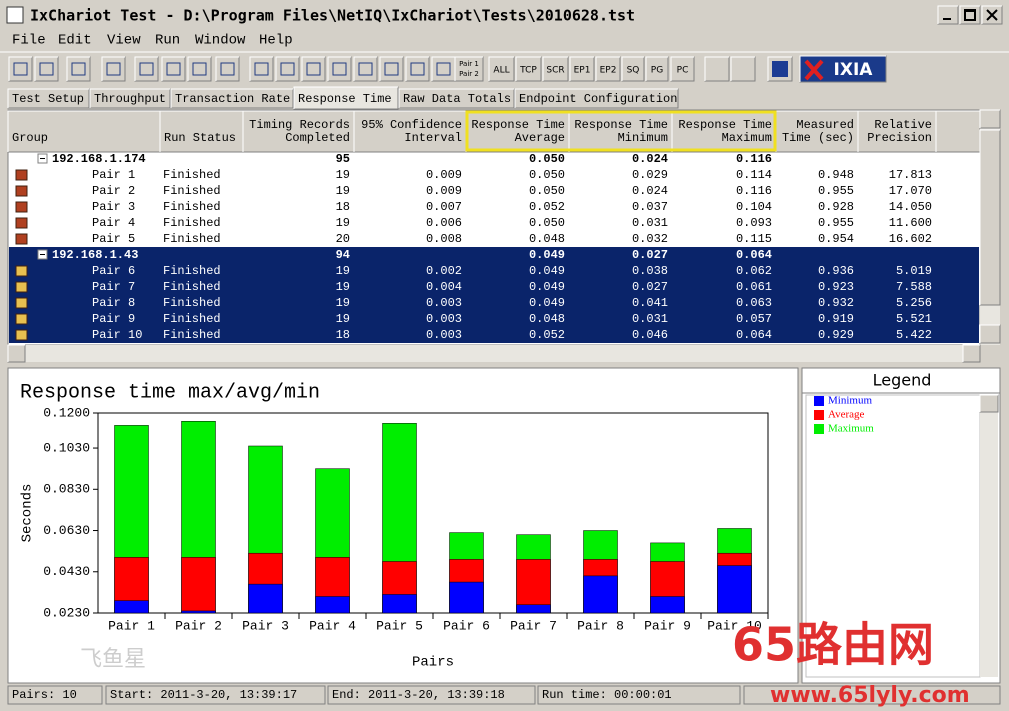 The height and width of the screenshot is (711, 1009). I want to click on column-header-label: Measured, so click(825, 125).